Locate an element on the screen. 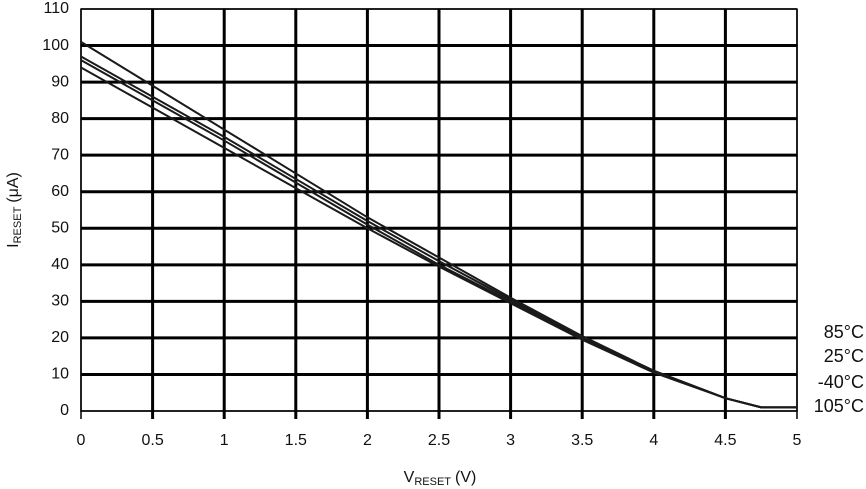  y-tick-label: 90 is located at coordinates (60, 81).